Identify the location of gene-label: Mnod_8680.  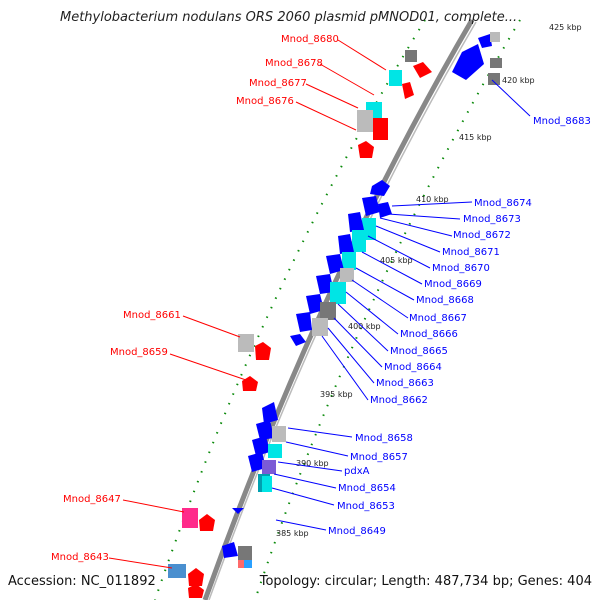
(310, 39).